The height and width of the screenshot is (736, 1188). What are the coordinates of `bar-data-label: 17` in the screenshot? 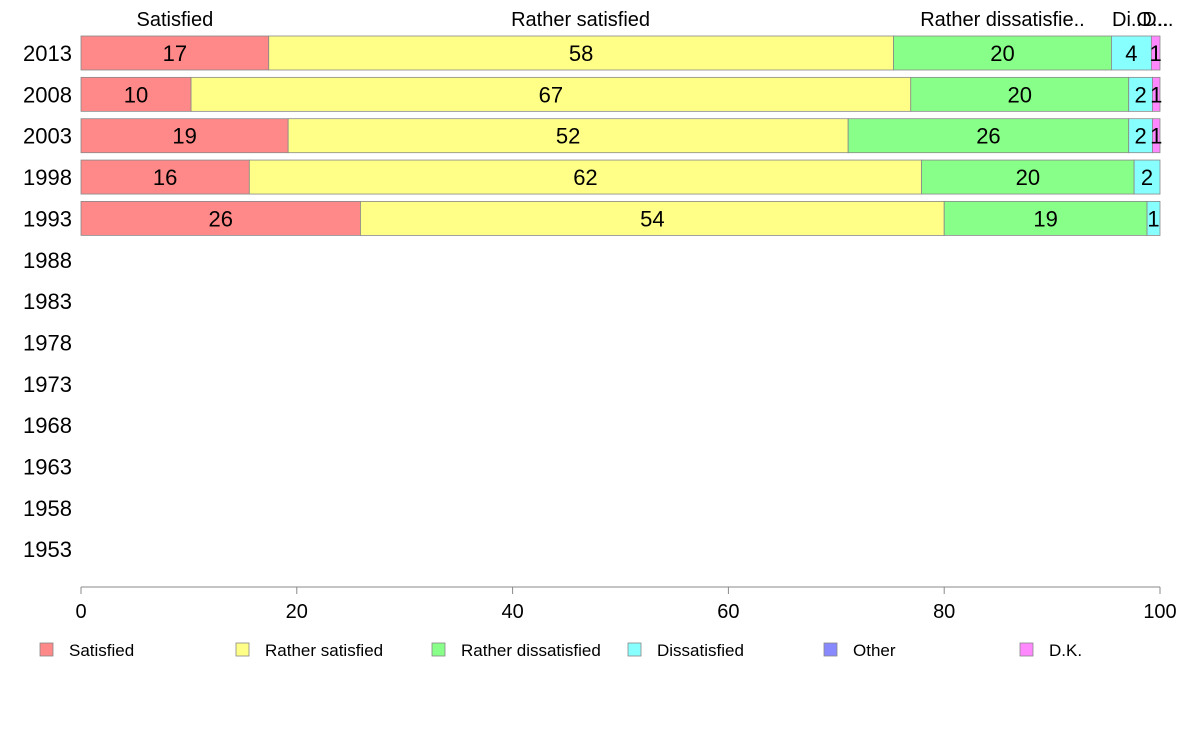 It's located at (175, 53).